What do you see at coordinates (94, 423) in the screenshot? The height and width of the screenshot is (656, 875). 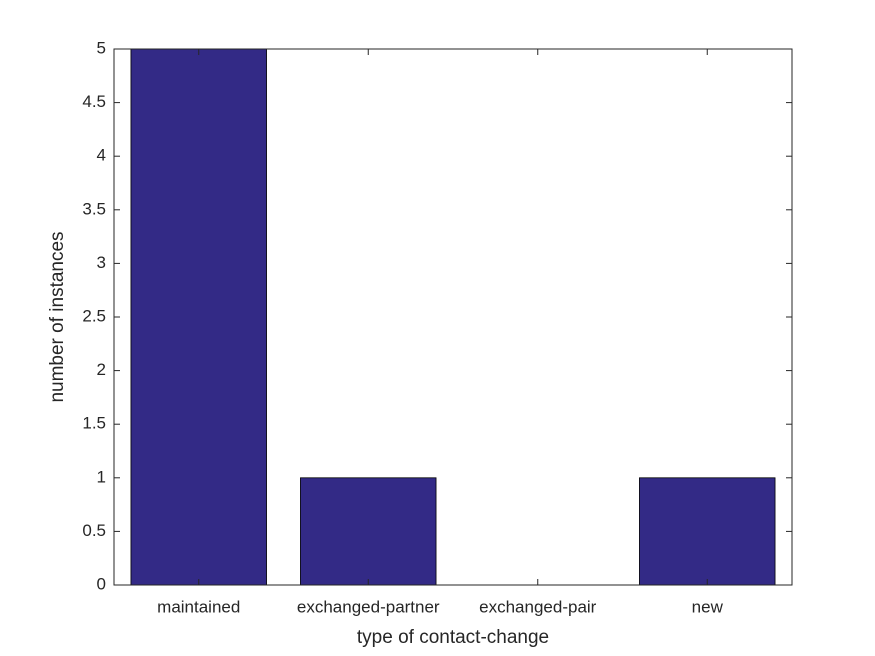 I see `y-tick-label: 1.5` at bounding box center [94, 423].